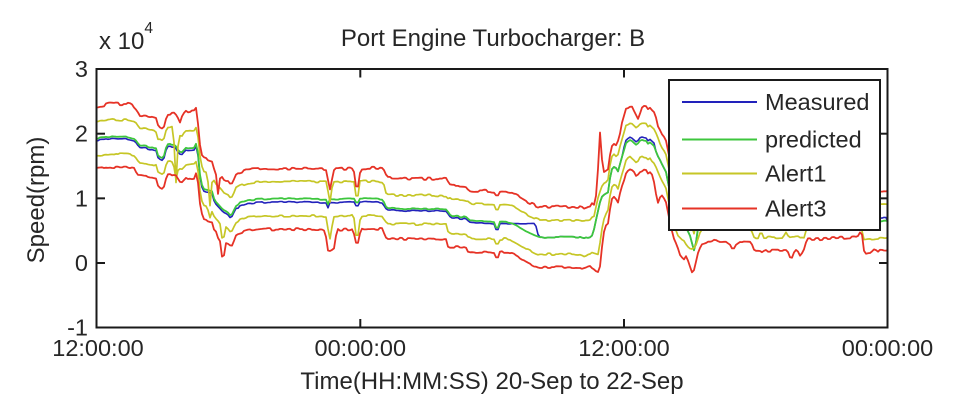  I want to click on svg-text: 2, so click(81, 134).